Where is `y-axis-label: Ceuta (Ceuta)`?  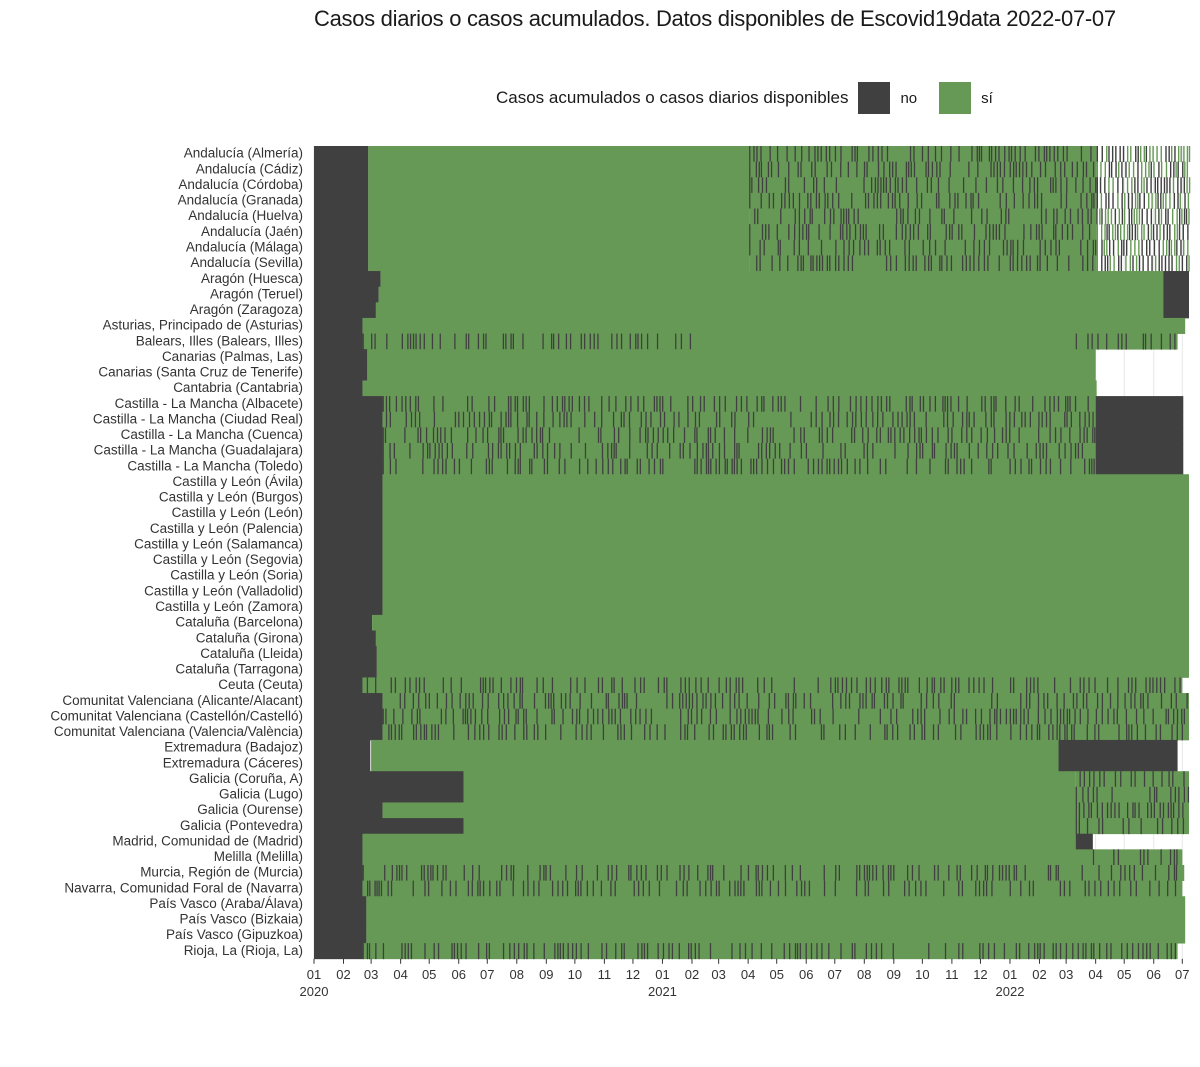
y-axis-label: Ceuta (Ceuta) is located at coordinates (260, 684).